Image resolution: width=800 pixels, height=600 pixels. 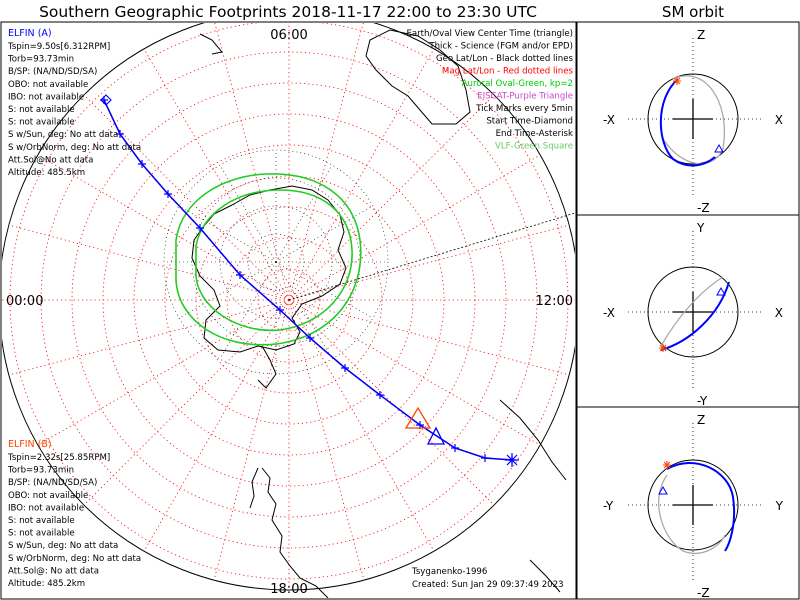 What do you see at coordinates (687, 122) in the screenshot?
I see `orbit-path-elfin-a` at bounding box center [687, 122].